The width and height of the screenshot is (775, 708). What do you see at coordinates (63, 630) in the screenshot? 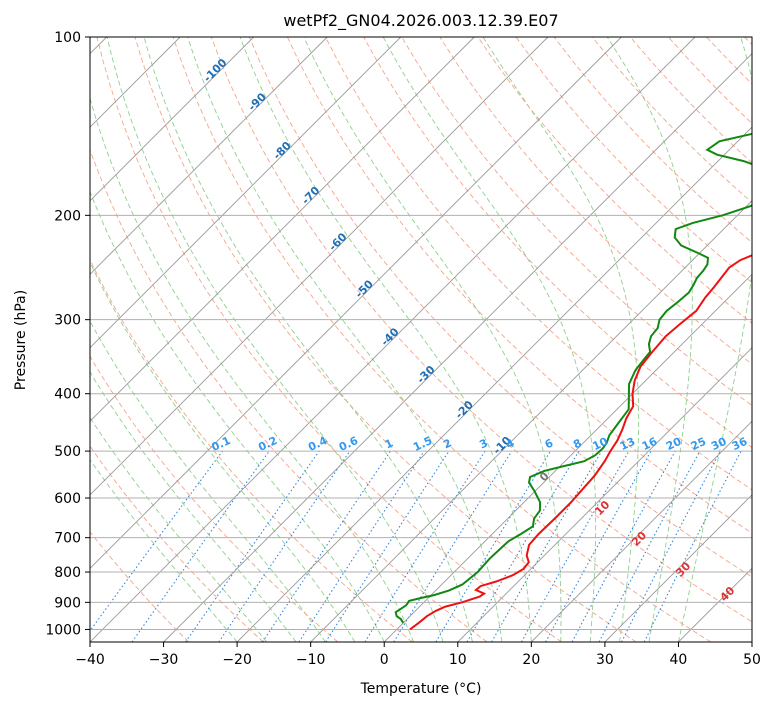
I see `y-tick-label: 1000` at bounding box center [63, 630].